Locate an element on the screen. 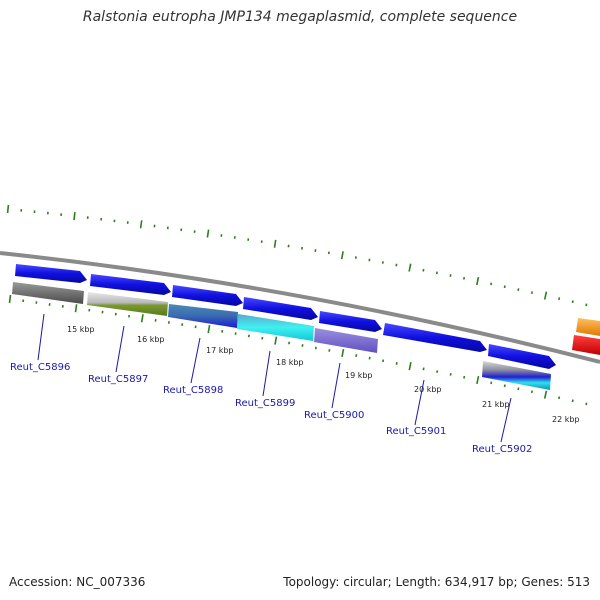 The image size is (600, 600). gene-label: Reut_C5902 is located at coordinates (502, 449).